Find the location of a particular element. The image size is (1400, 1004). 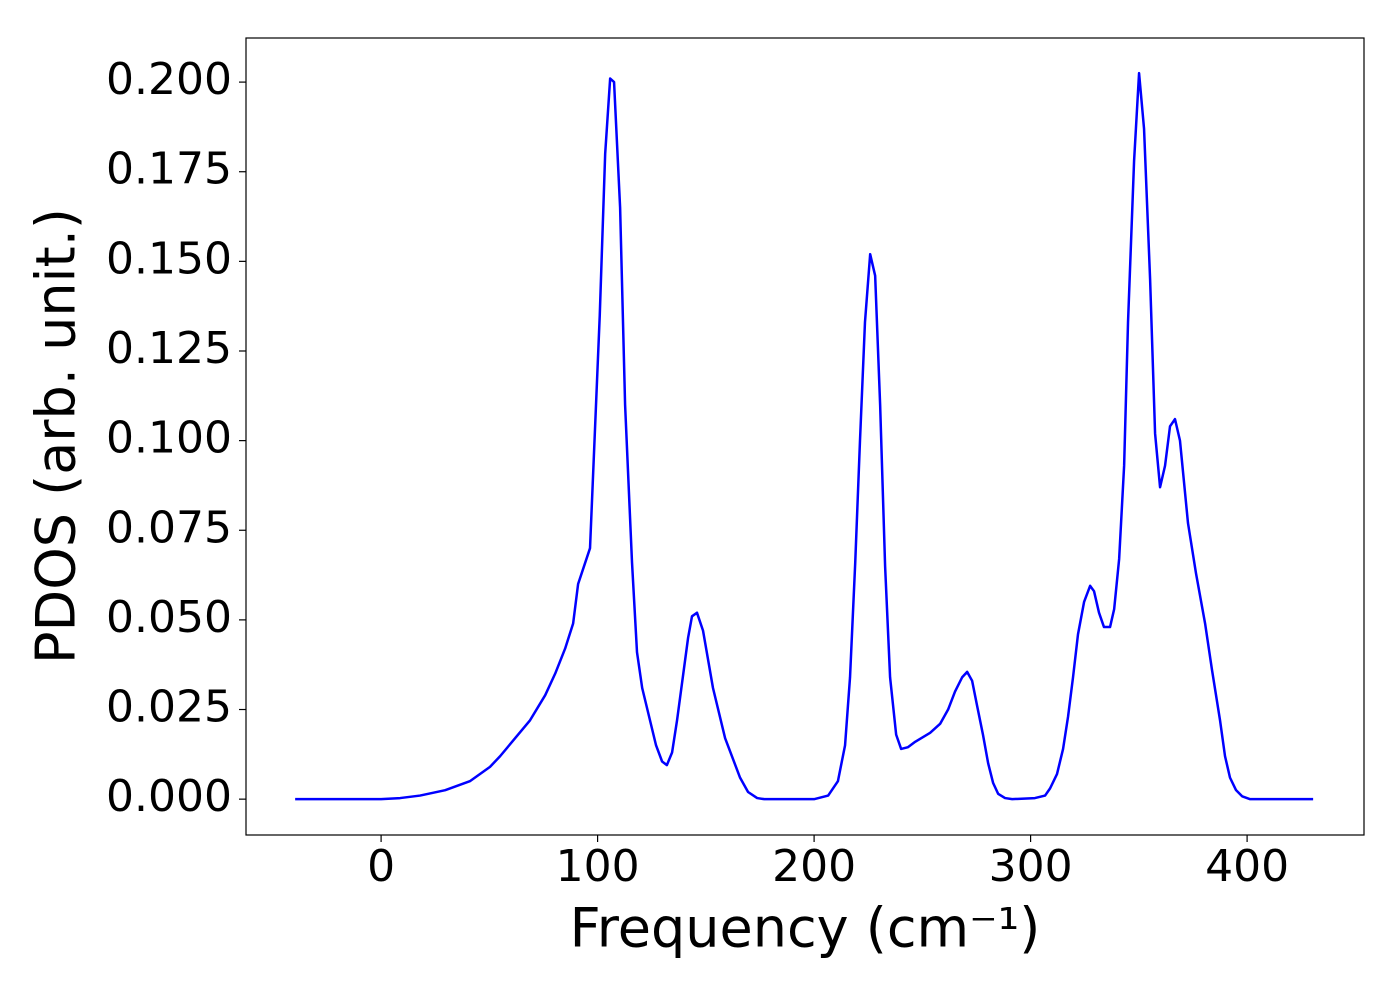

x-tick-label: 0 is located at coordinates (381, 866).